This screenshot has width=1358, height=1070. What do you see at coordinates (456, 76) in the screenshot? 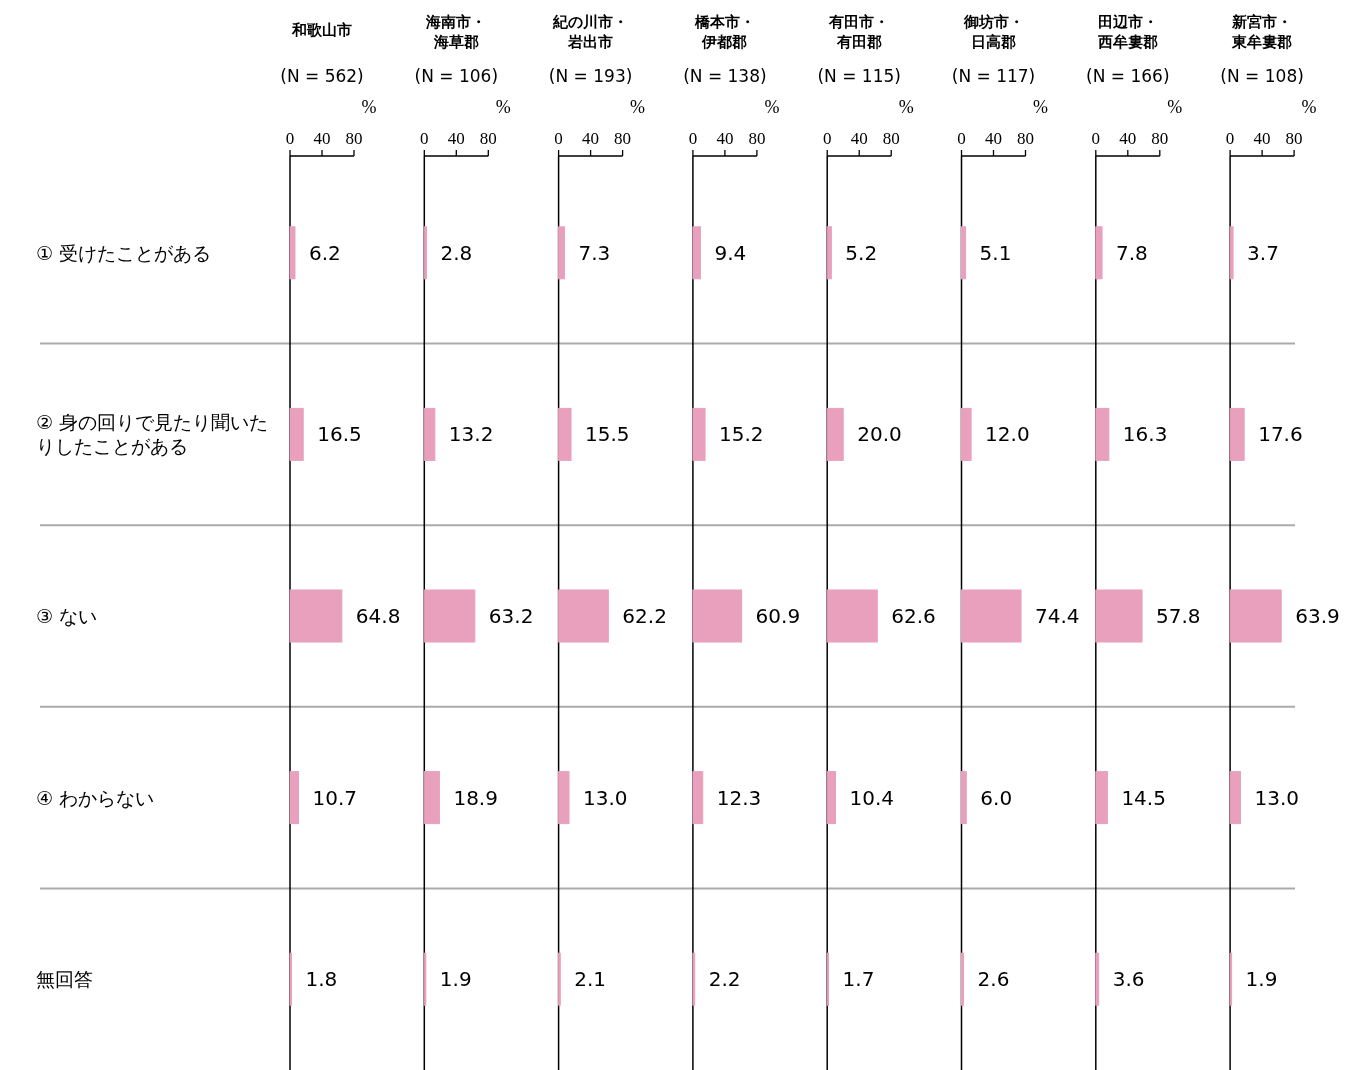
I see `chart-subtitle: (N = 106)` at bounding box center [456, 76].